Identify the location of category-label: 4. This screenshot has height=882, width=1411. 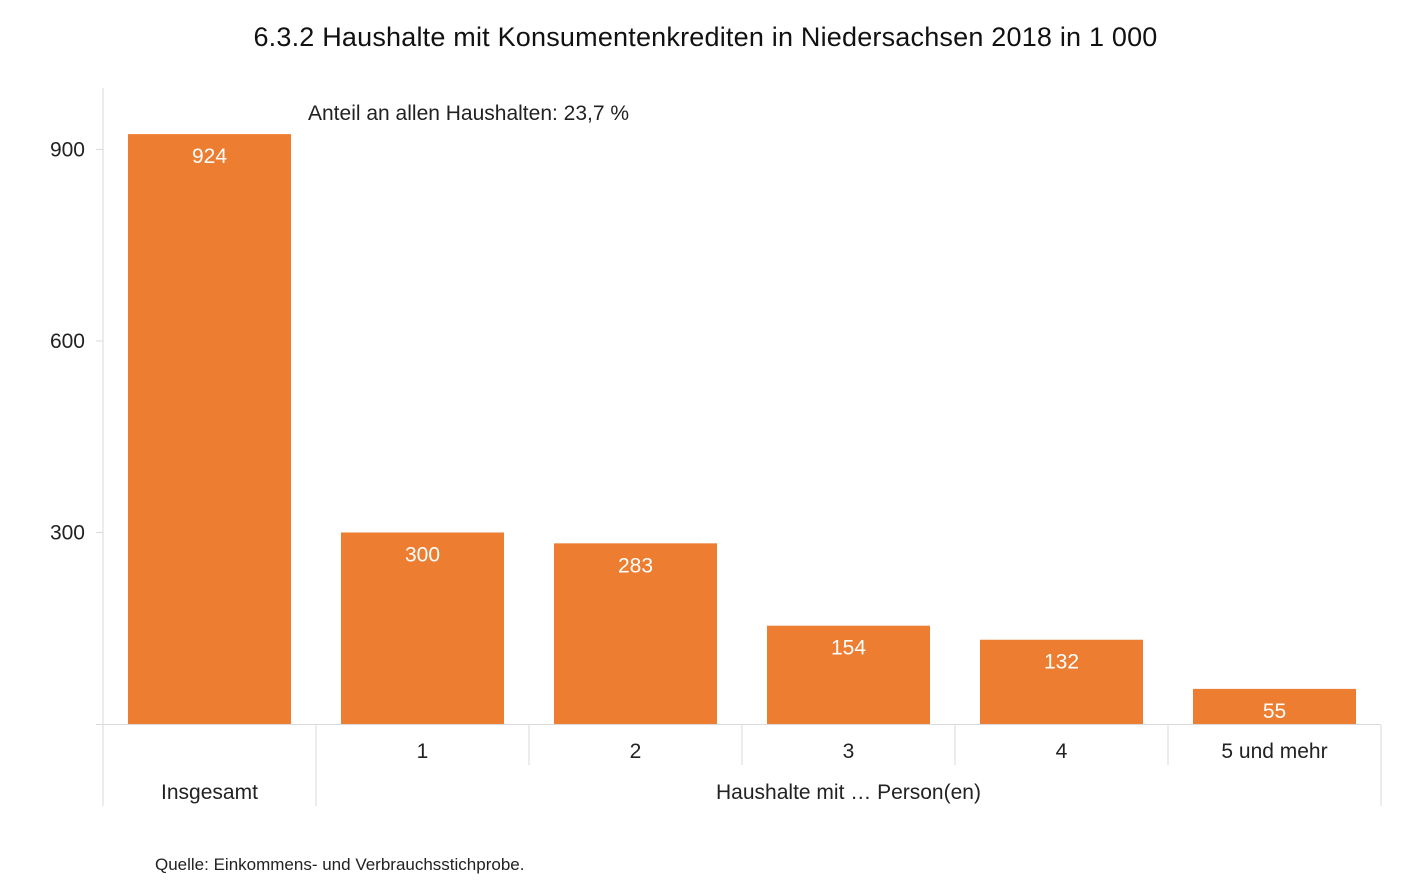
(1062, 751).